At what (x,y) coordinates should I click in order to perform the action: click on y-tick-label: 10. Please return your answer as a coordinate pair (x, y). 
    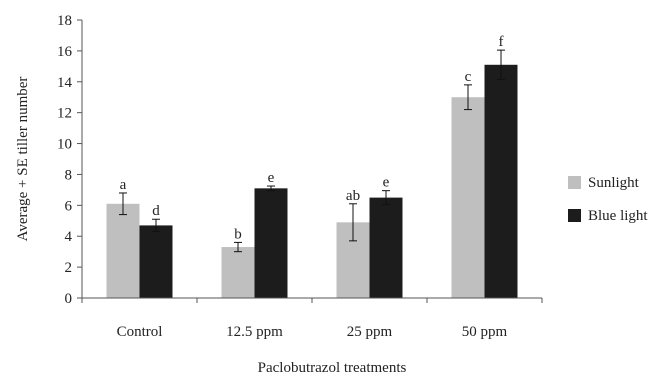
    Looking at the image, I should click on (64, 145).